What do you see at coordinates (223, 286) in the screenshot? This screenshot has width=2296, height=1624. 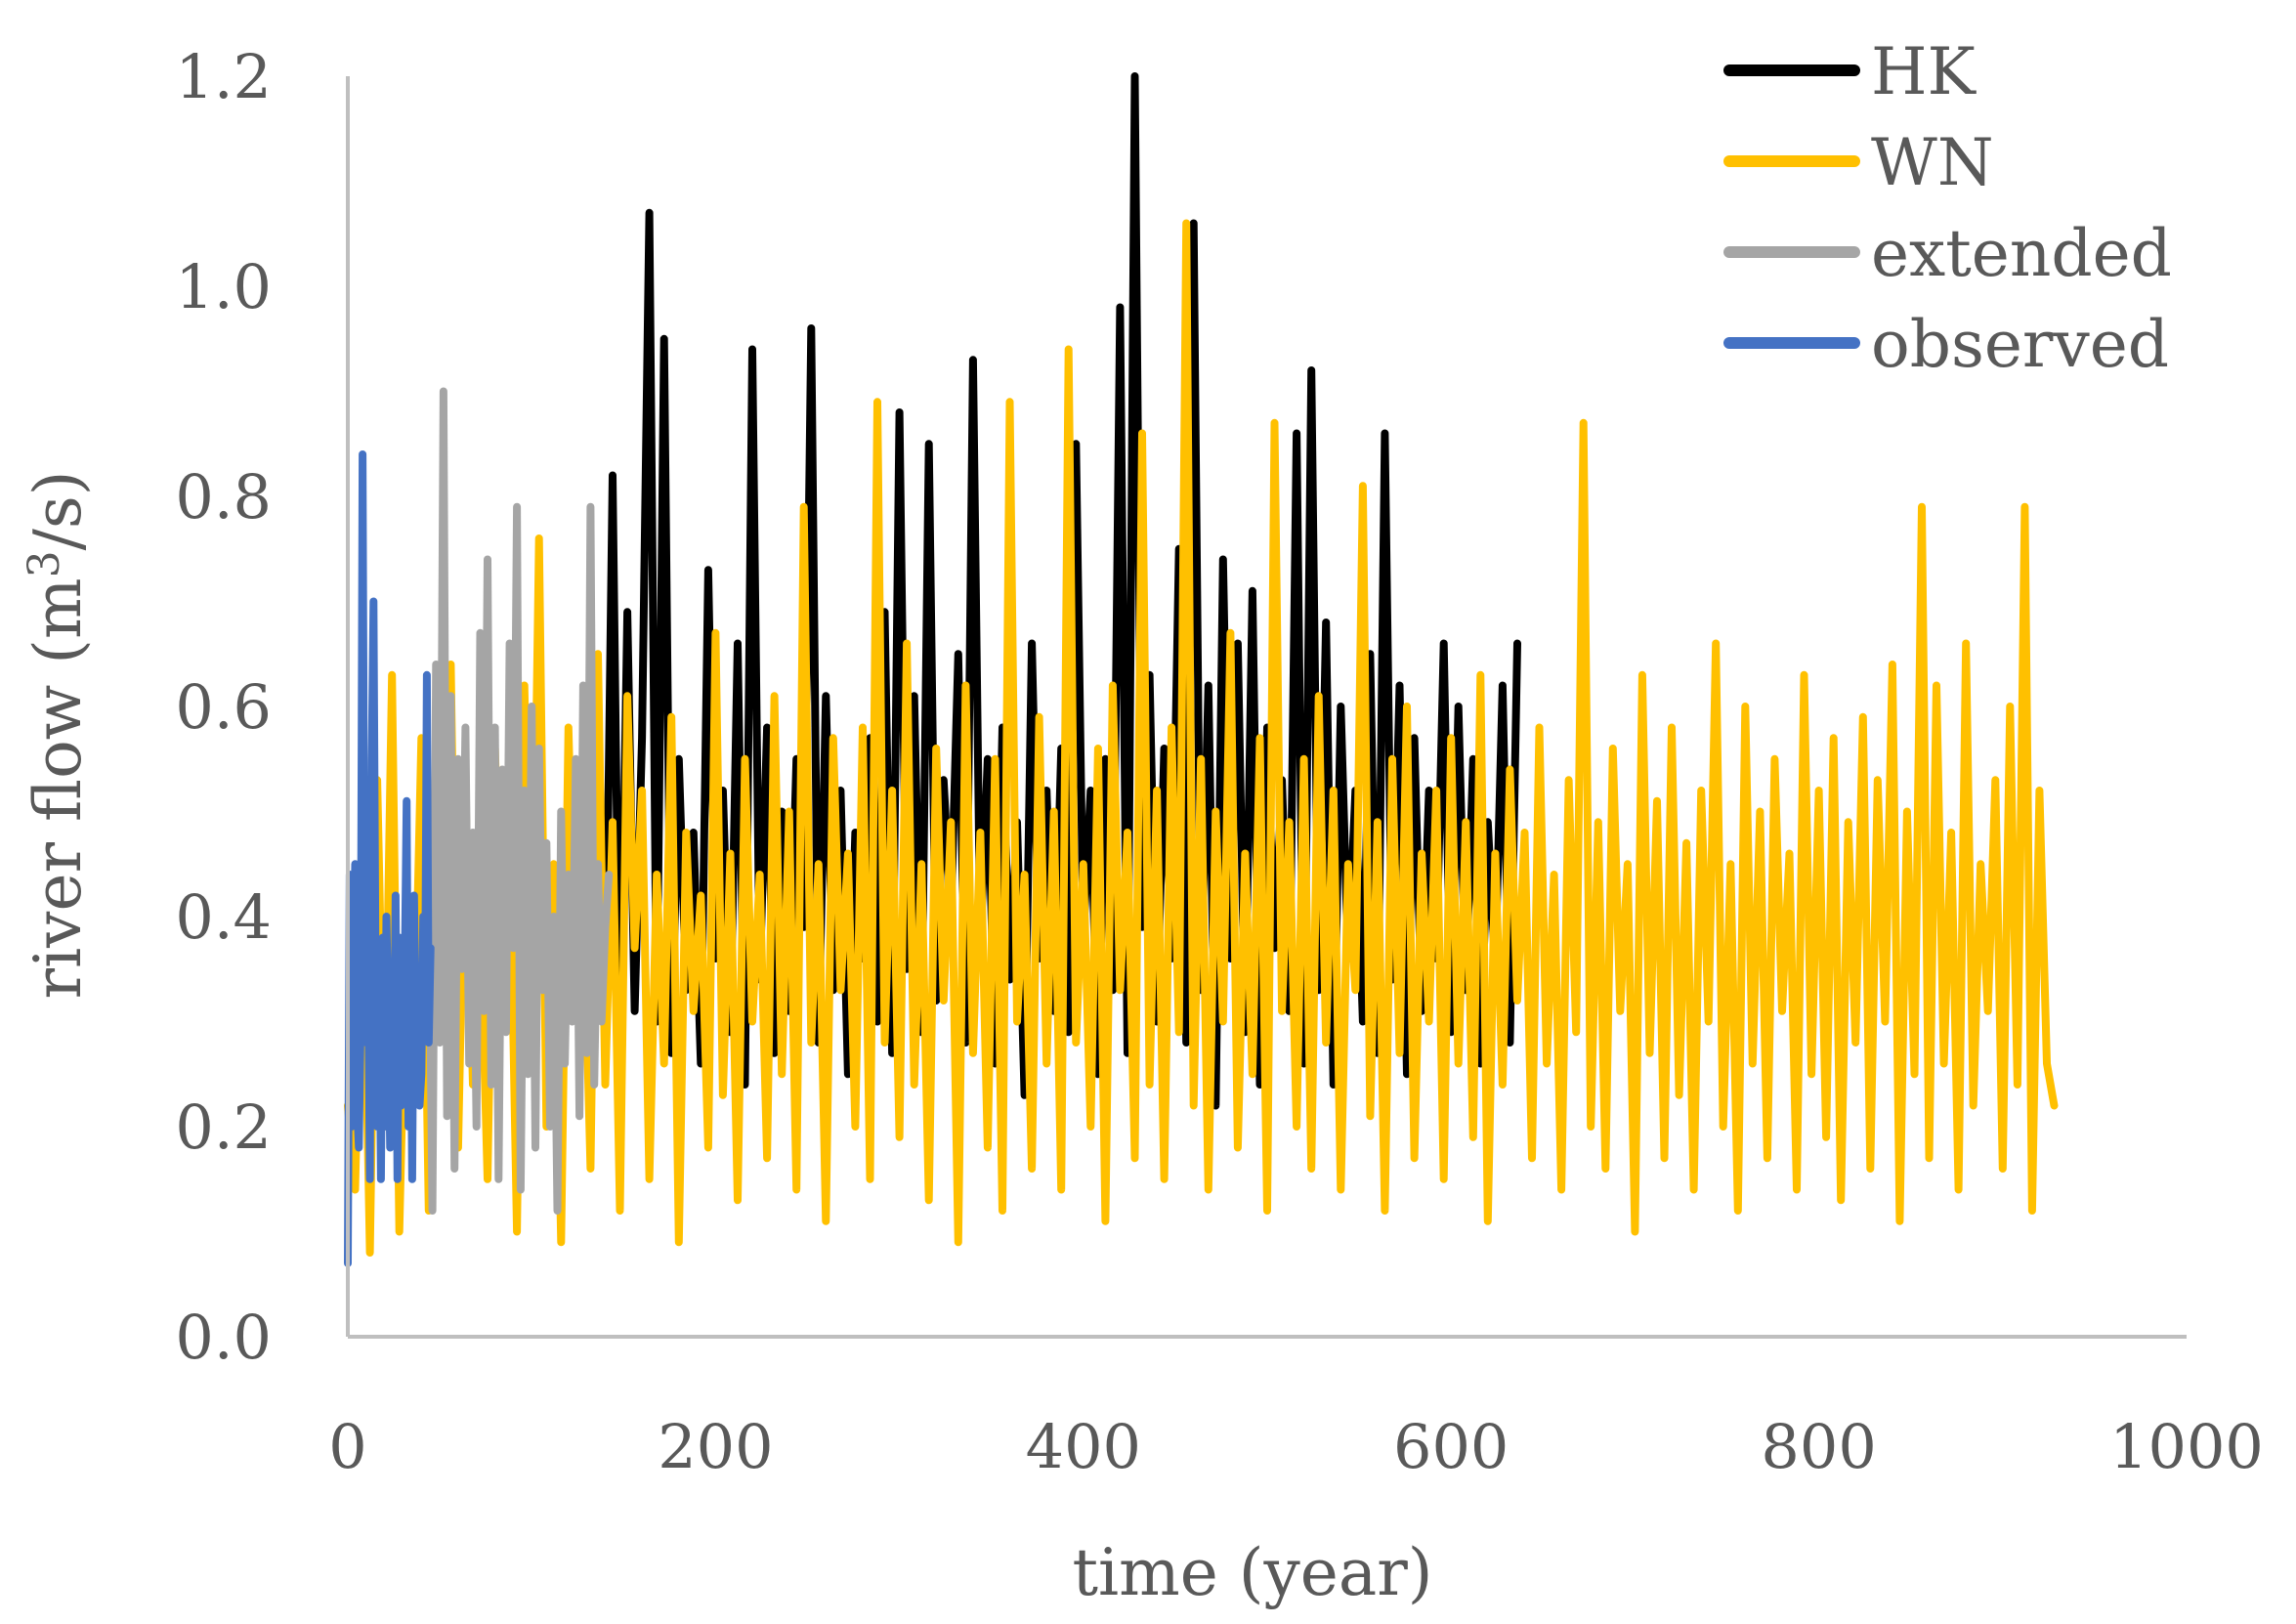 I see `y-tick-label: 1.0` at bounding box center [223, 286].